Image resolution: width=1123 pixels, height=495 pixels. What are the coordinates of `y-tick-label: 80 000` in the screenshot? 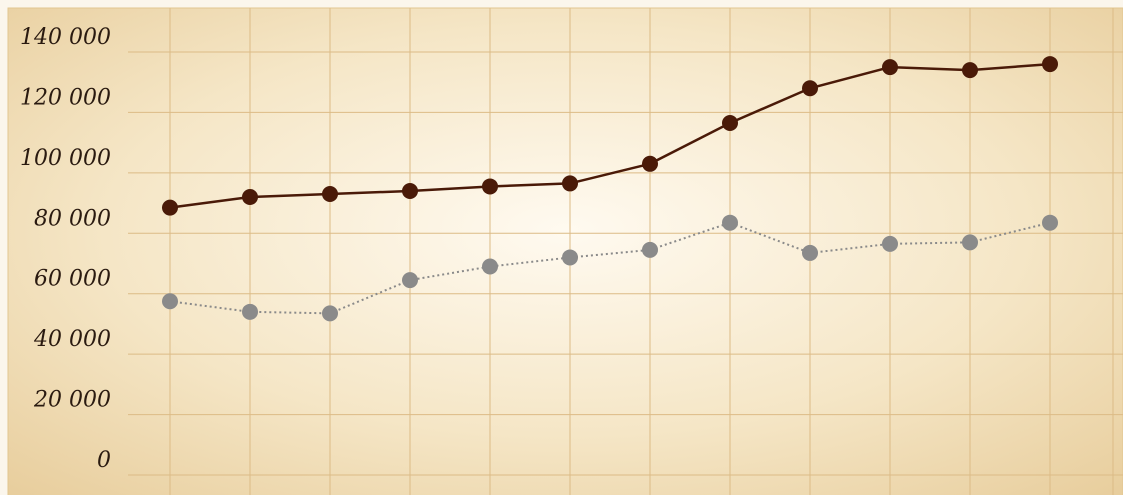 It's located at (72, 218).